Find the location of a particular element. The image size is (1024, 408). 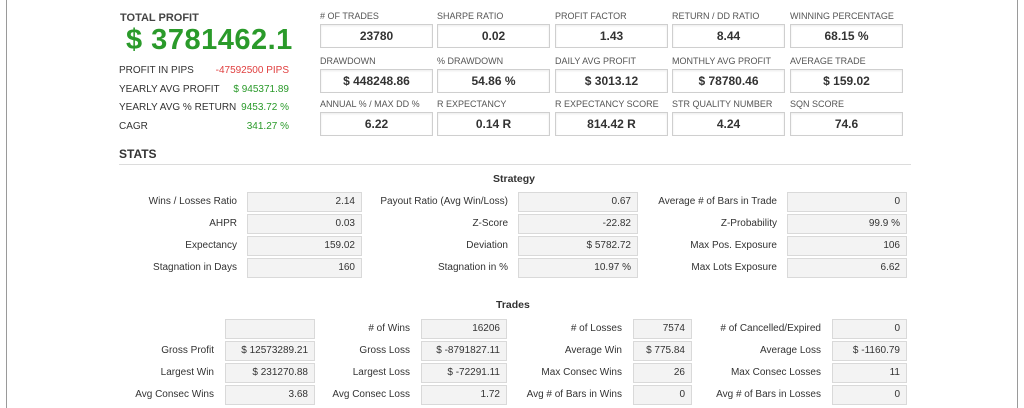

metric-label: R EXPECTANCY SCORE is located at coordinates (607, 104).